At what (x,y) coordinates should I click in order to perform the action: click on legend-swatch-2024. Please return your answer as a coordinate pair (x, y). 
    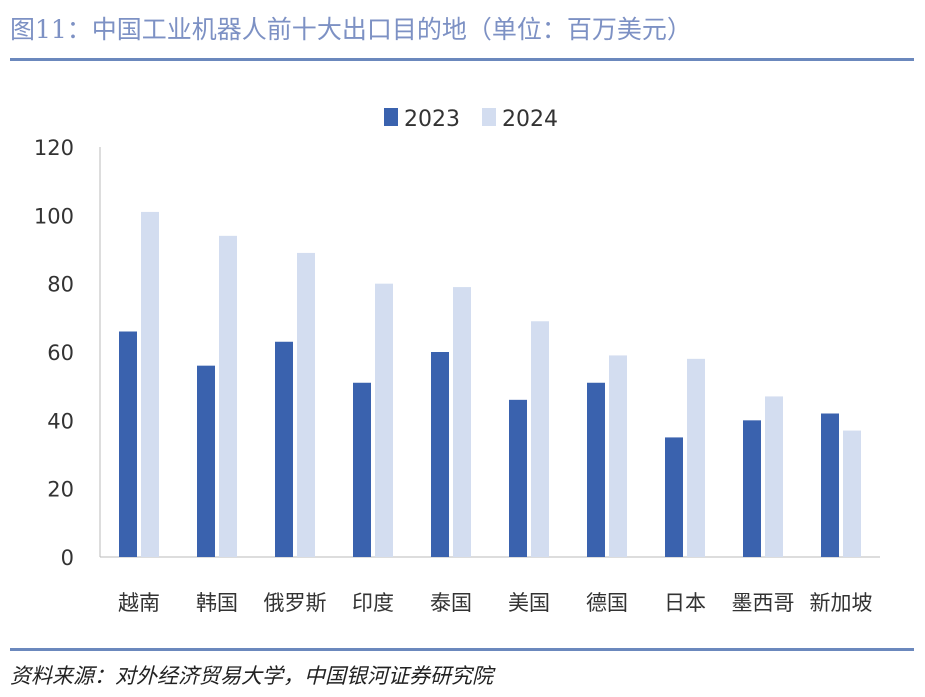
    Looking at the image, I should click on (489, 117).